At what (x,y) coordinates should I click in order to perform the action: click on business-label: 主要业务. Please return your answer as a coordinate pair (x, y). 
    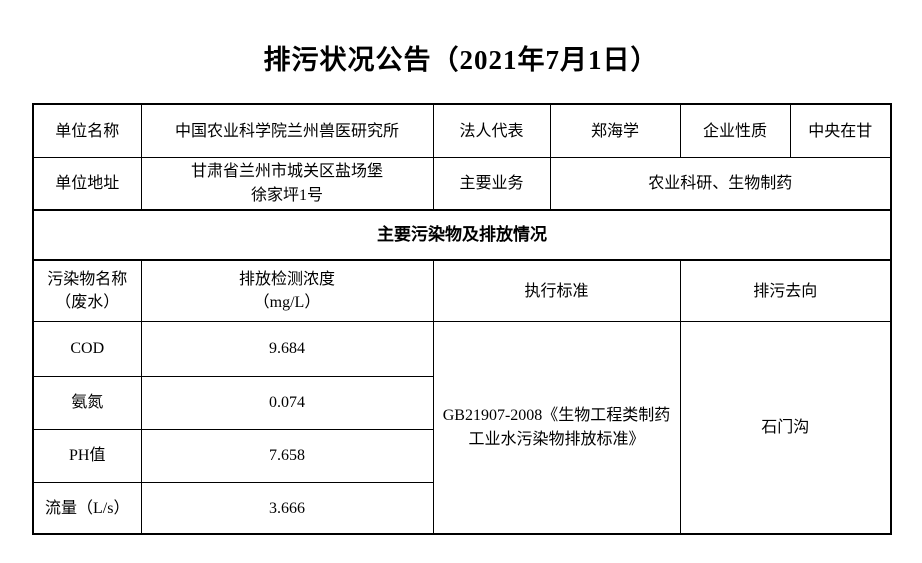
    Looking at the image, I should click on (491, 183).